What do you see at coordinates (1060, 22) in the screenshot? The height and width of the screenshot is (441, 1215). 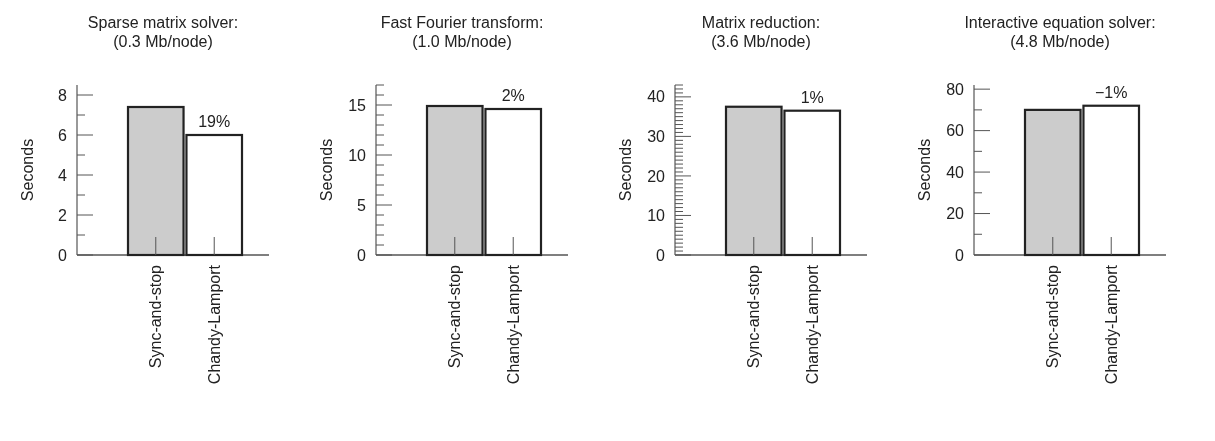 I see `chart-title: Interactive equation solver:` at bounding box center [1060, 22].